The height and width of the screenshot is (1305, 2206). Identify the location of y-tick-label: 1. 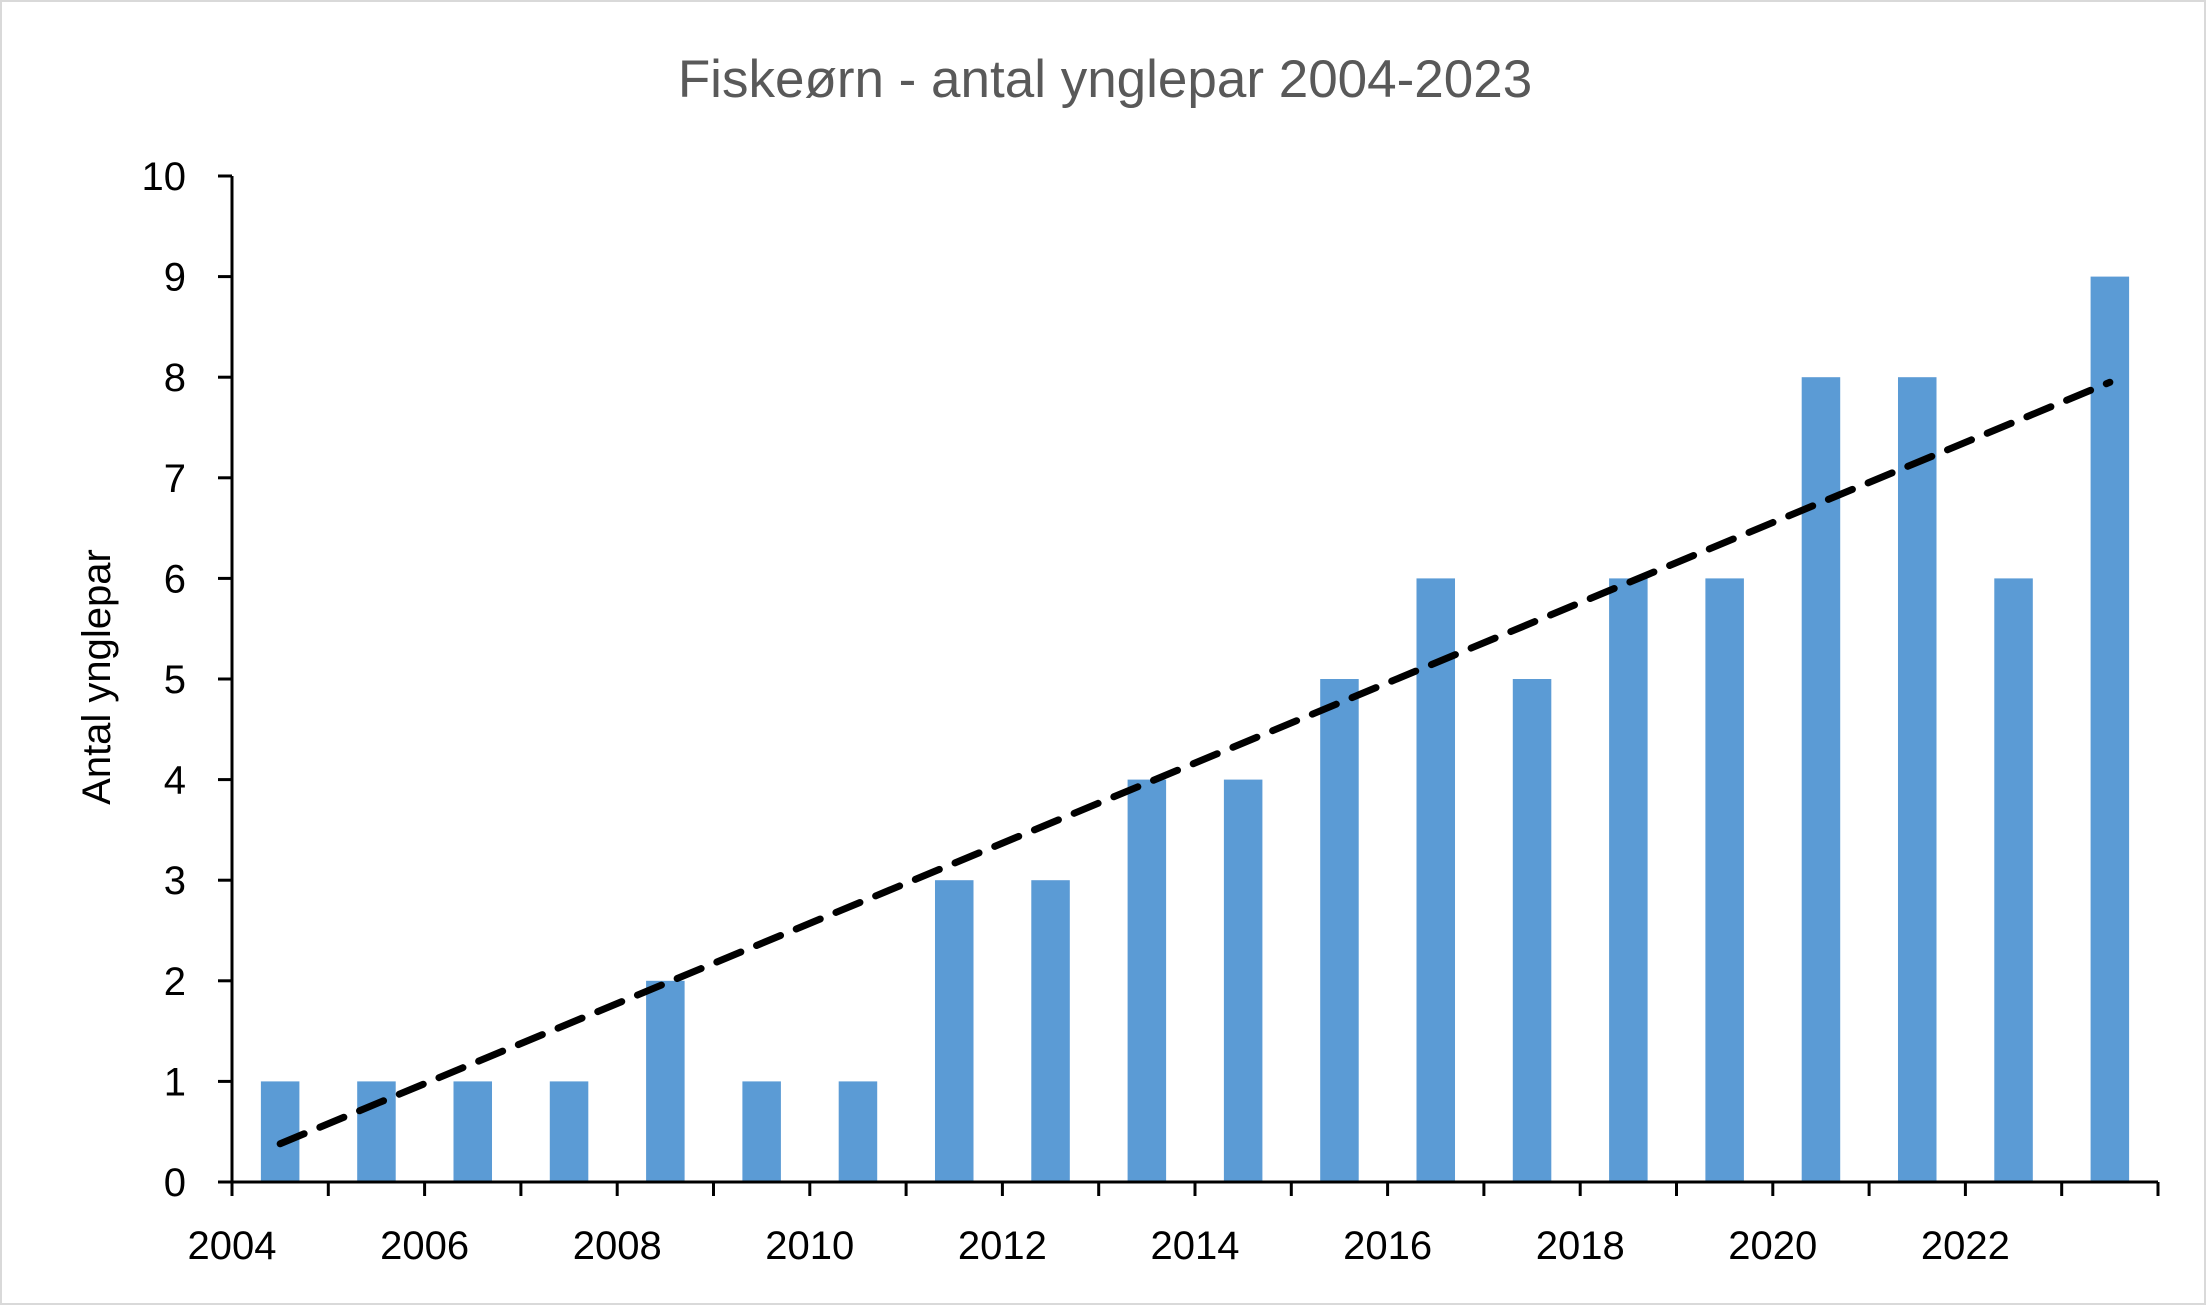
(175, 1082).